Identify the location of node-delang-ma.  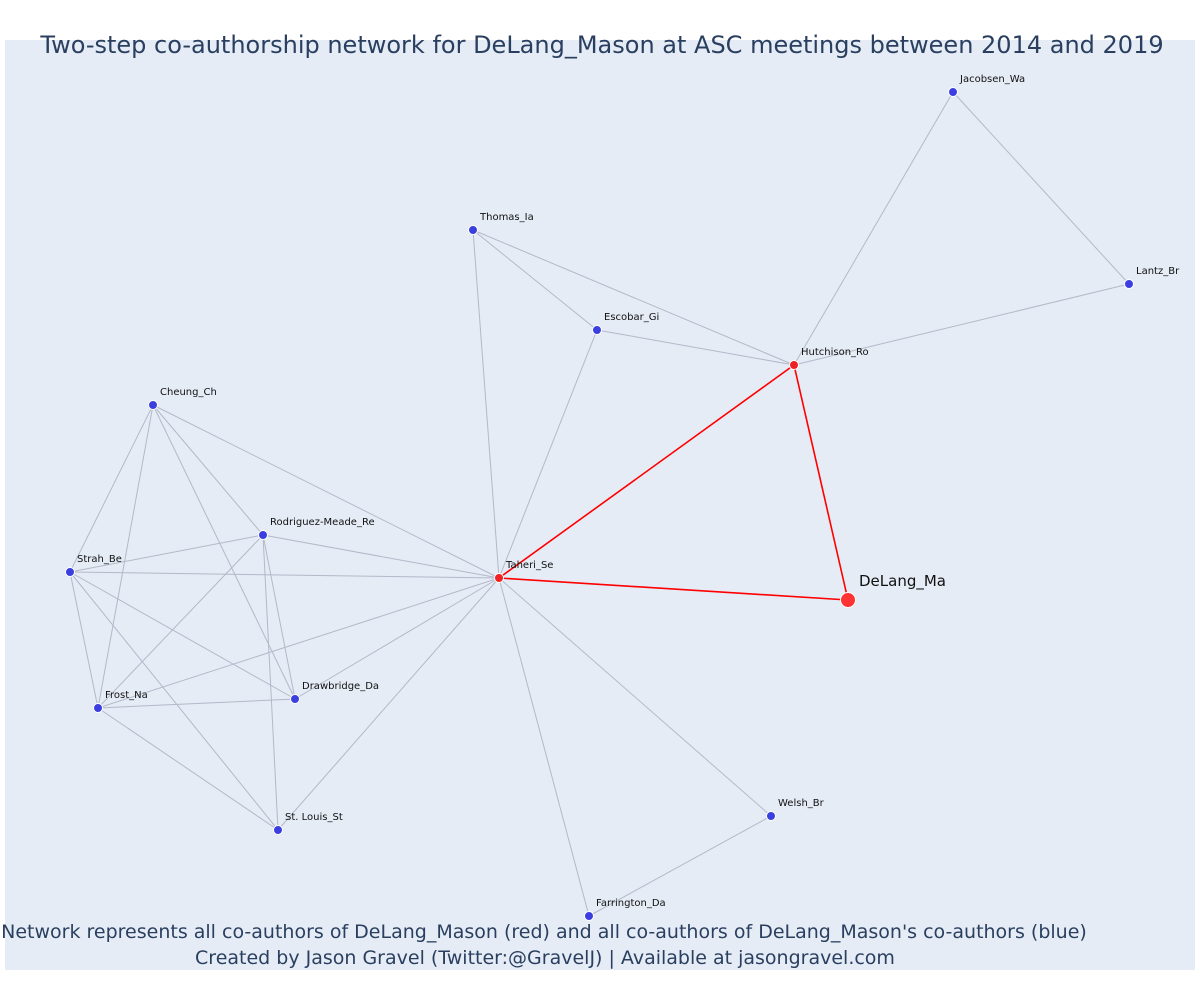
(848, 600).